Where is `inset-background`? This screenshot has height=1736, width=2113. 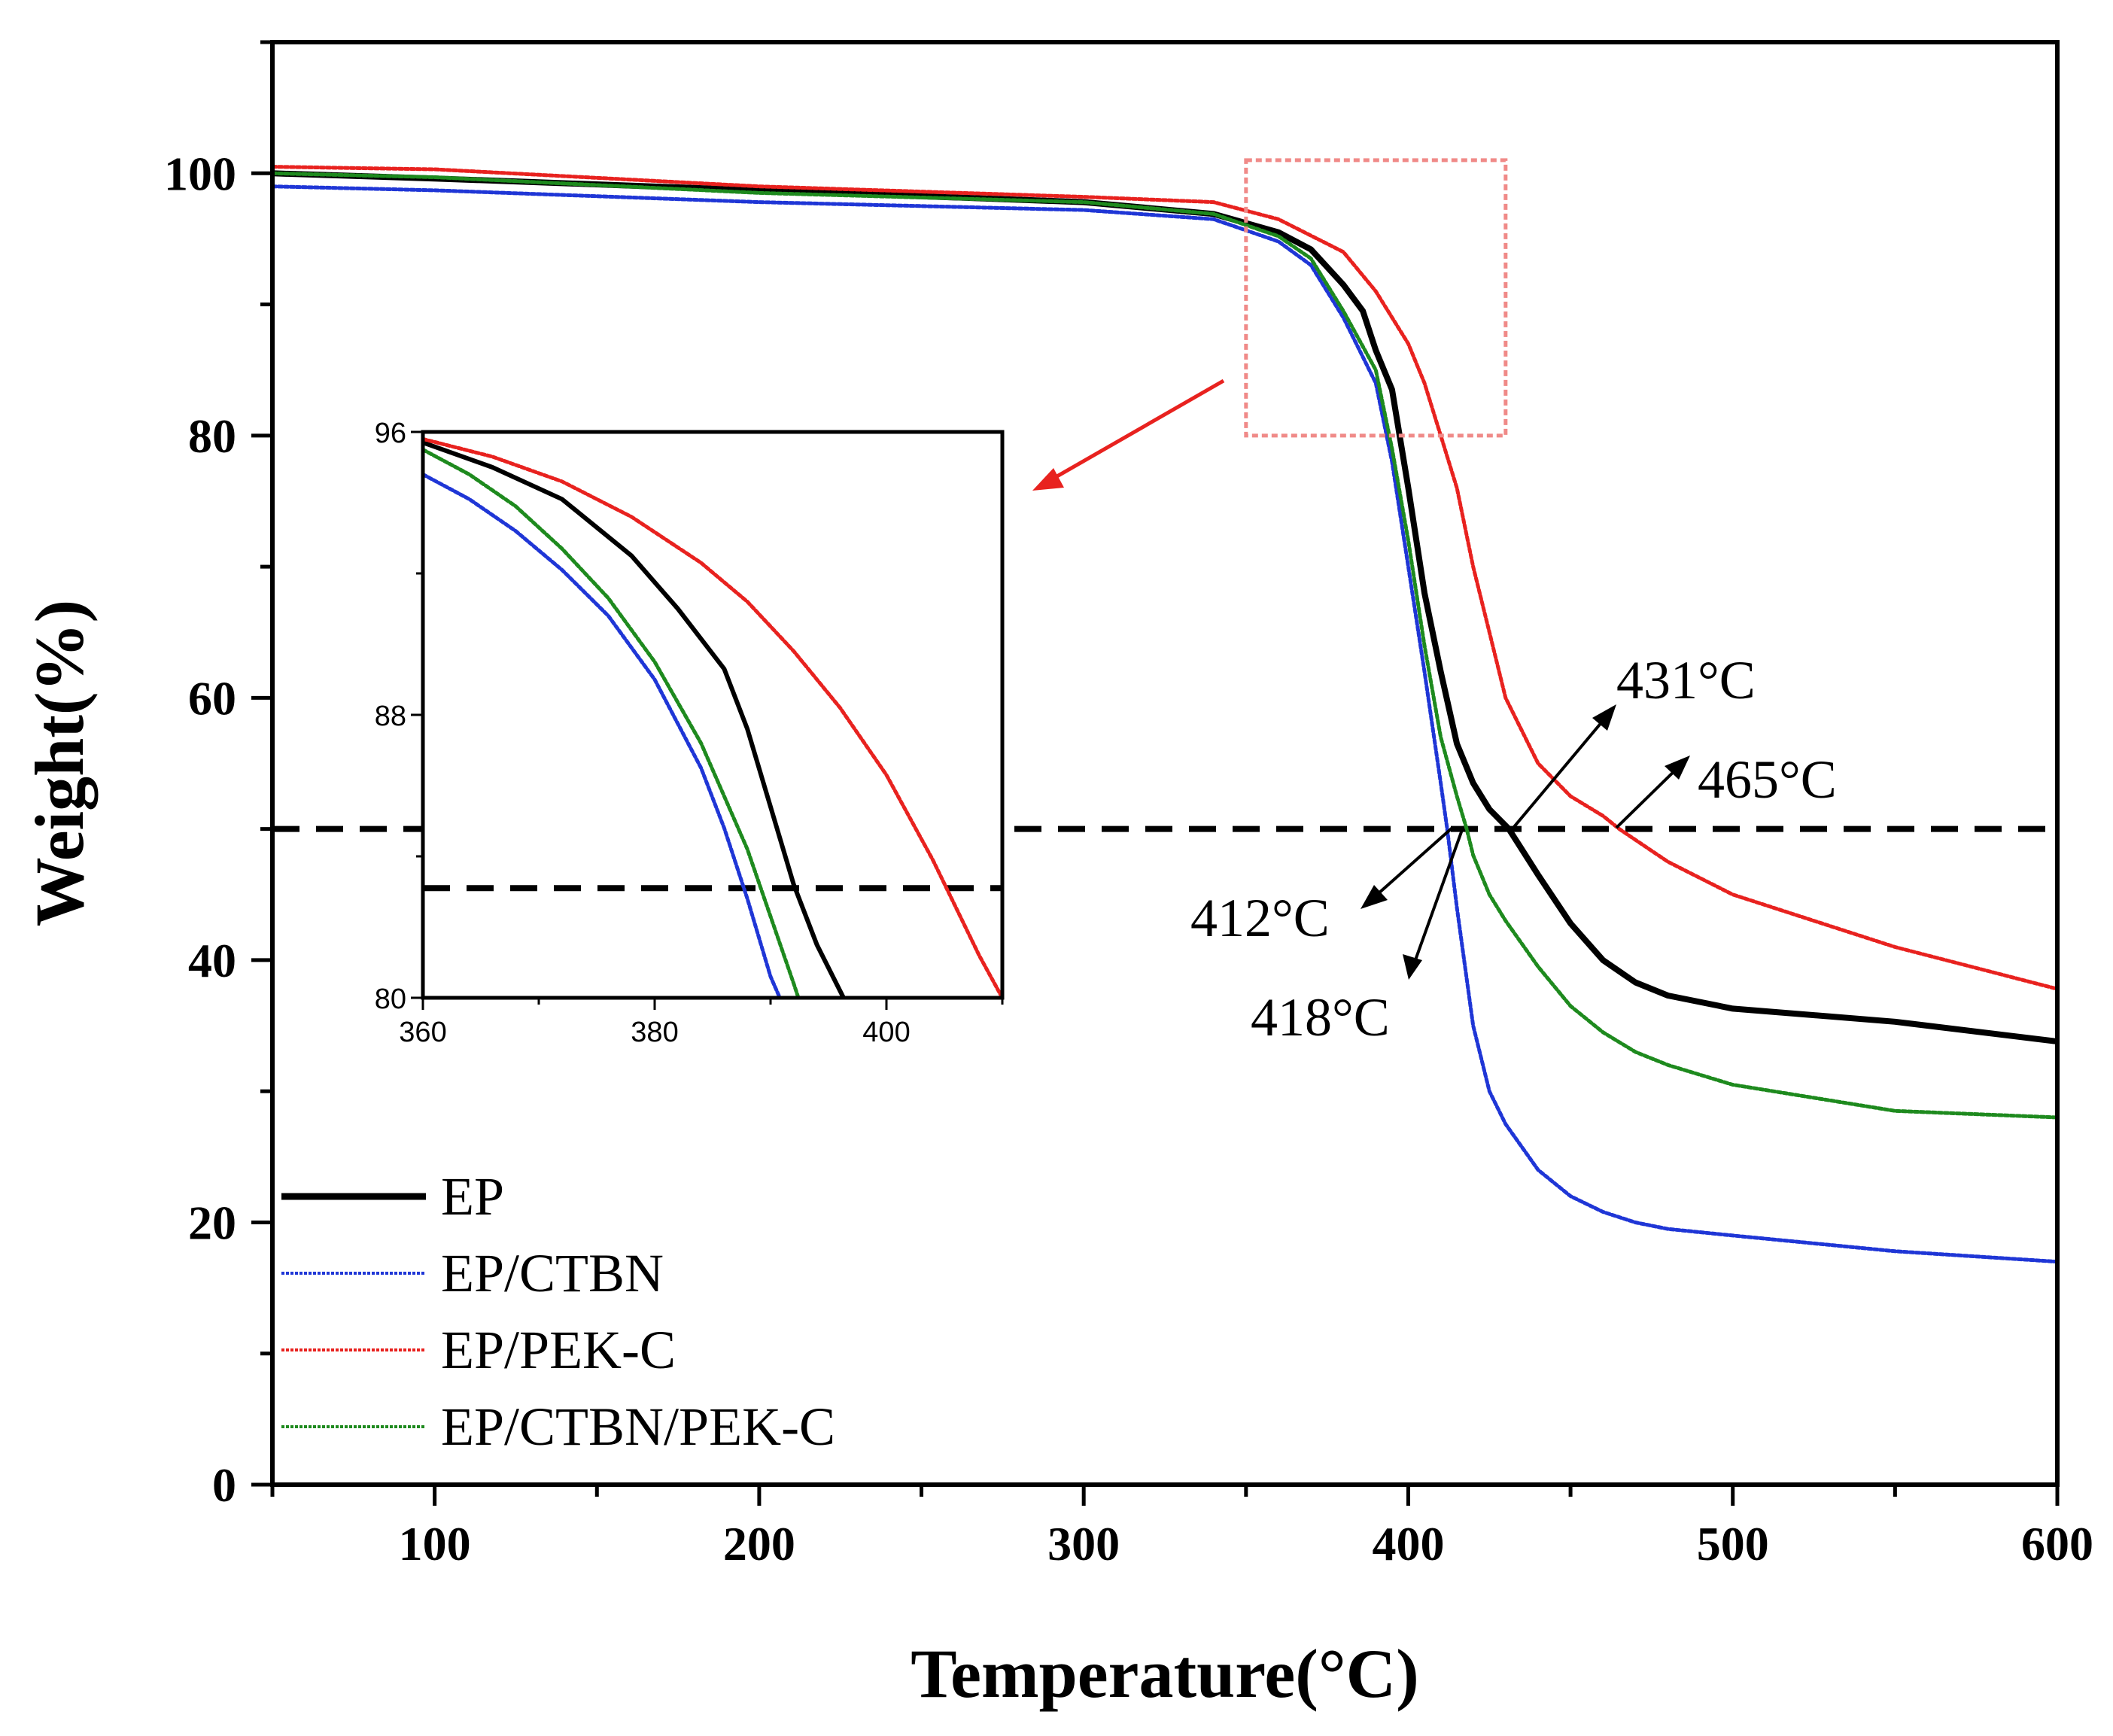
inset-background is located at coordinates (712, 715).